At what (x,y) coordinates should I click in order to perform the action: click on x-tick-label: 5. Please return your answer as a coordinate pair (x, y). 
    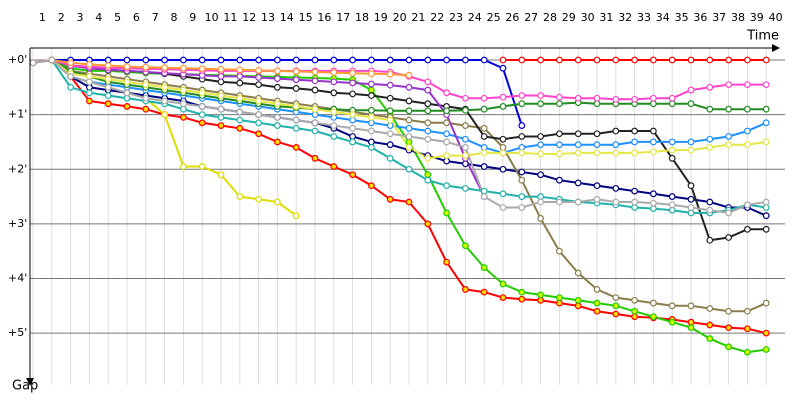
    Looking at the image, I should click on (117, 17).